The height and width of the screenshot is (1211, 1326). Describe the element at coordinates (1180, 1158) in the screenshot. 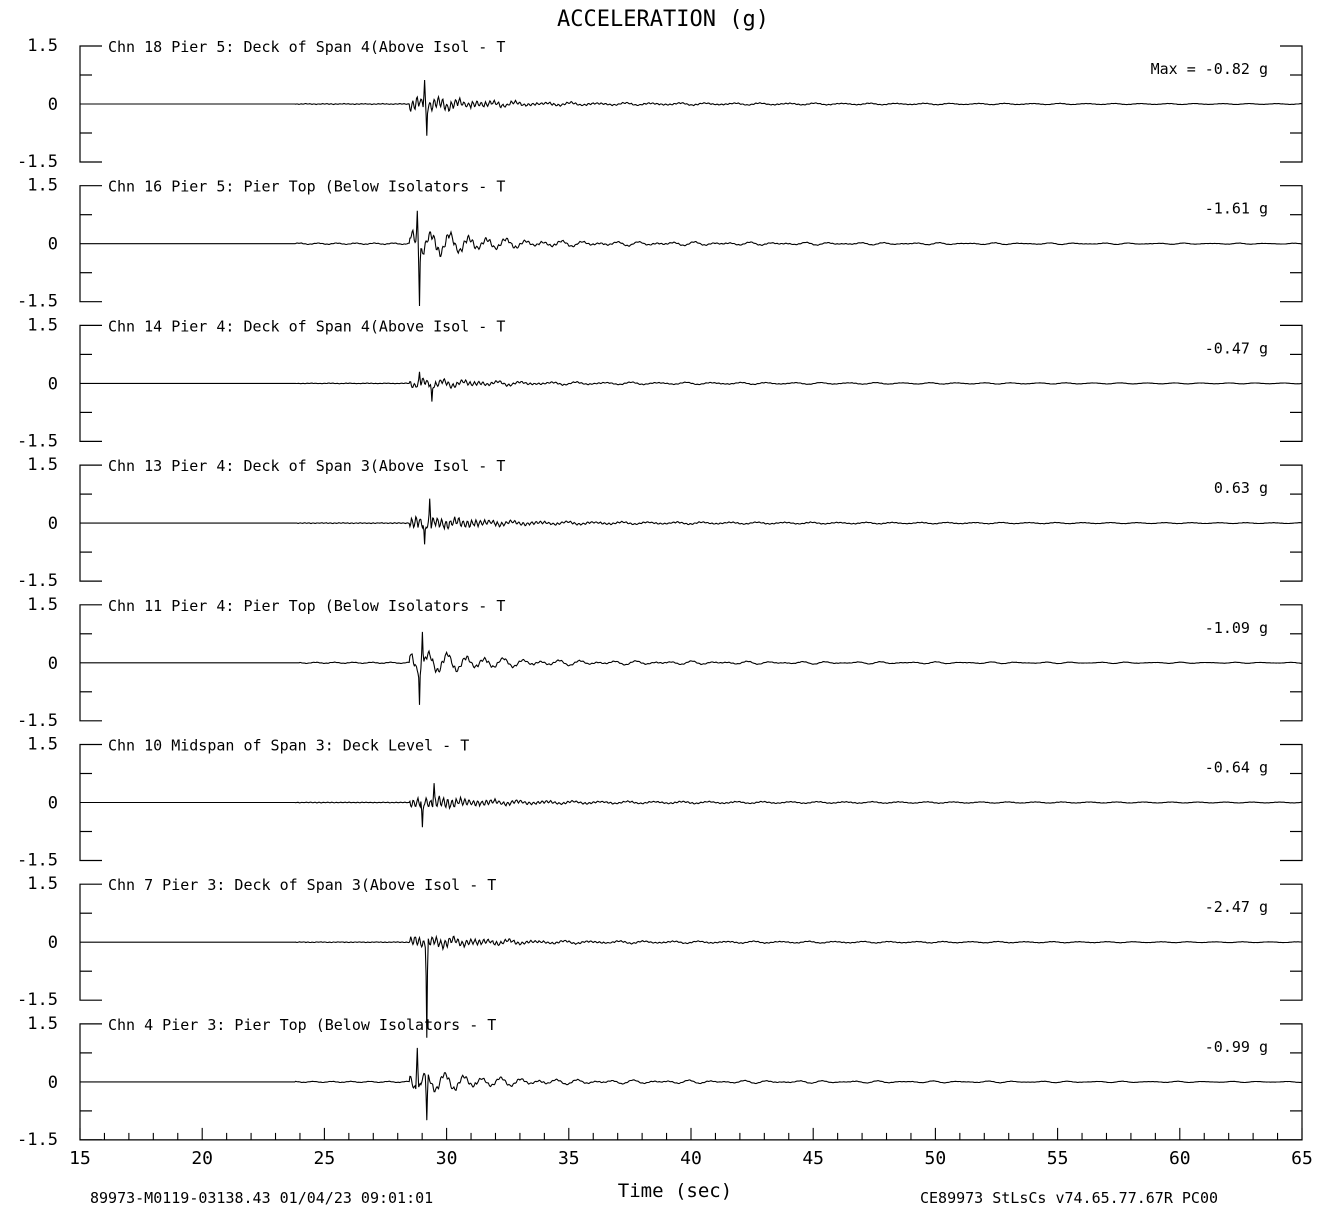

I see `x-tick-label: 60` at that location.